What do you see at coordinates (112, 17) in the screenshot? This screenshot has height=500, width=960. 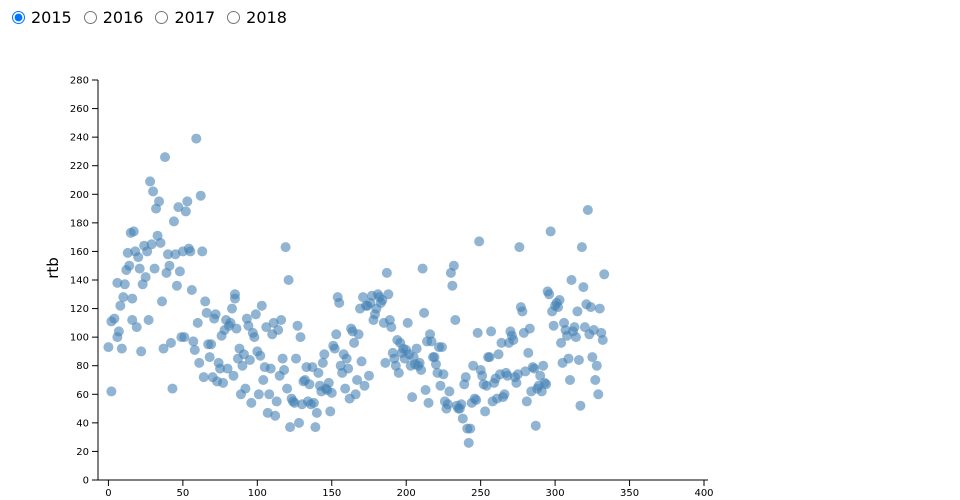 I see `year-option: 2016` at bounding box center [112, 17].